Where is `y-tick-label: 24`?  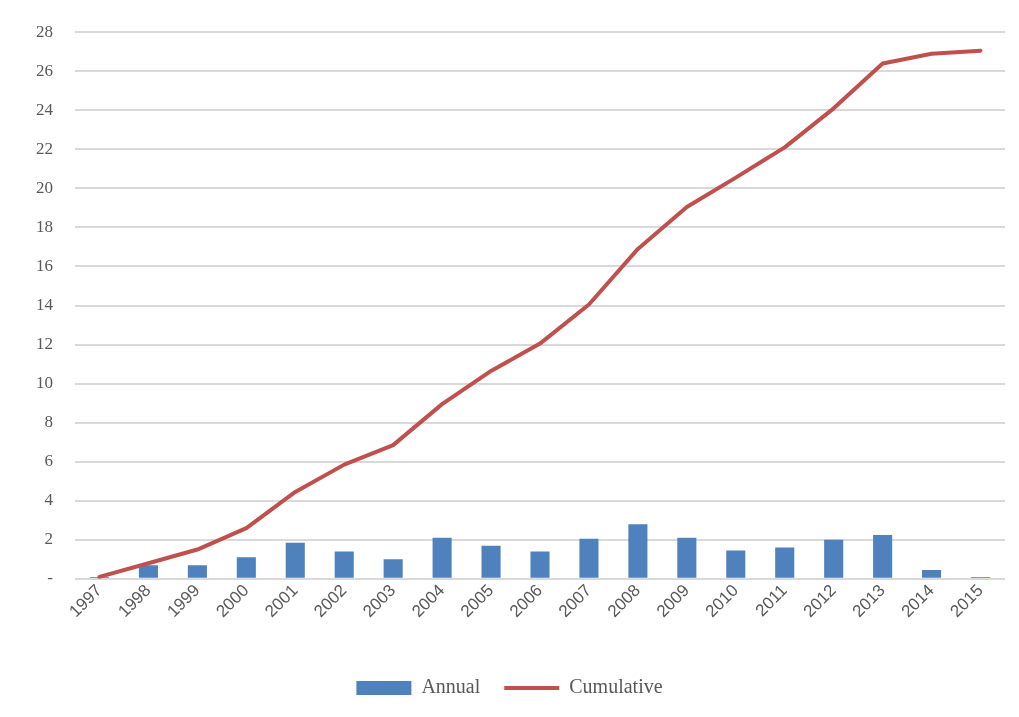 y-tick-label: 24 is located at coordinates (45, 109).